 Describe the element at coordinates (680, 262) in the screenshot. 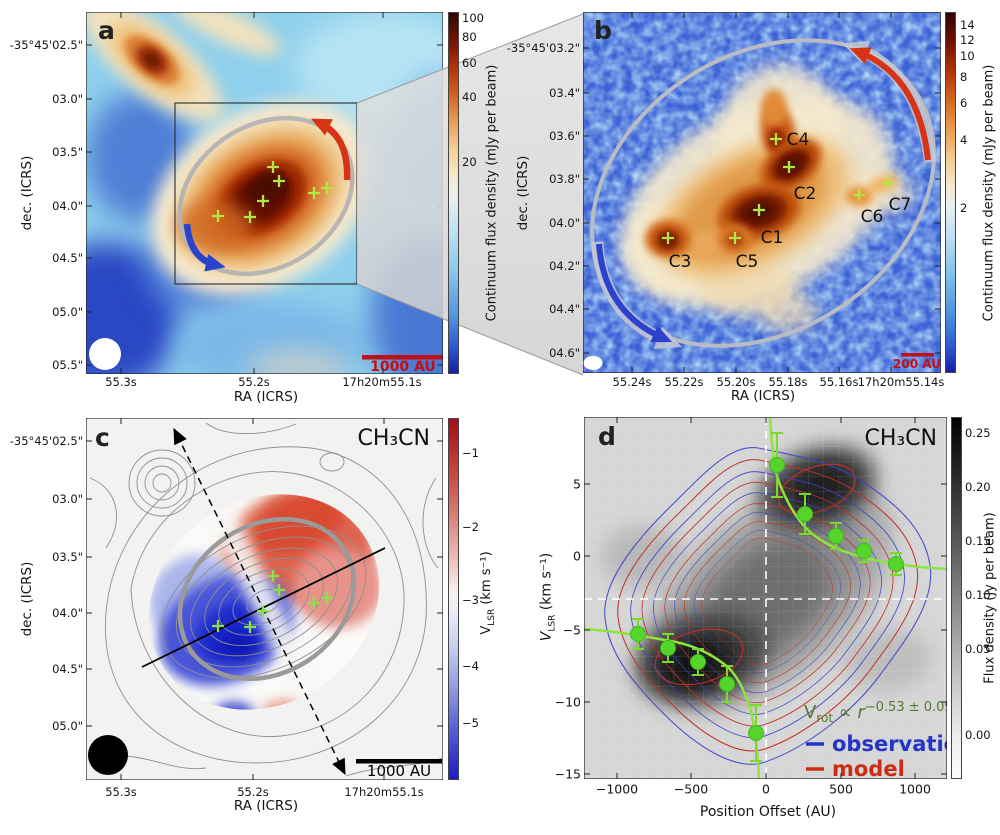

I see `source-label: C3` at that location.